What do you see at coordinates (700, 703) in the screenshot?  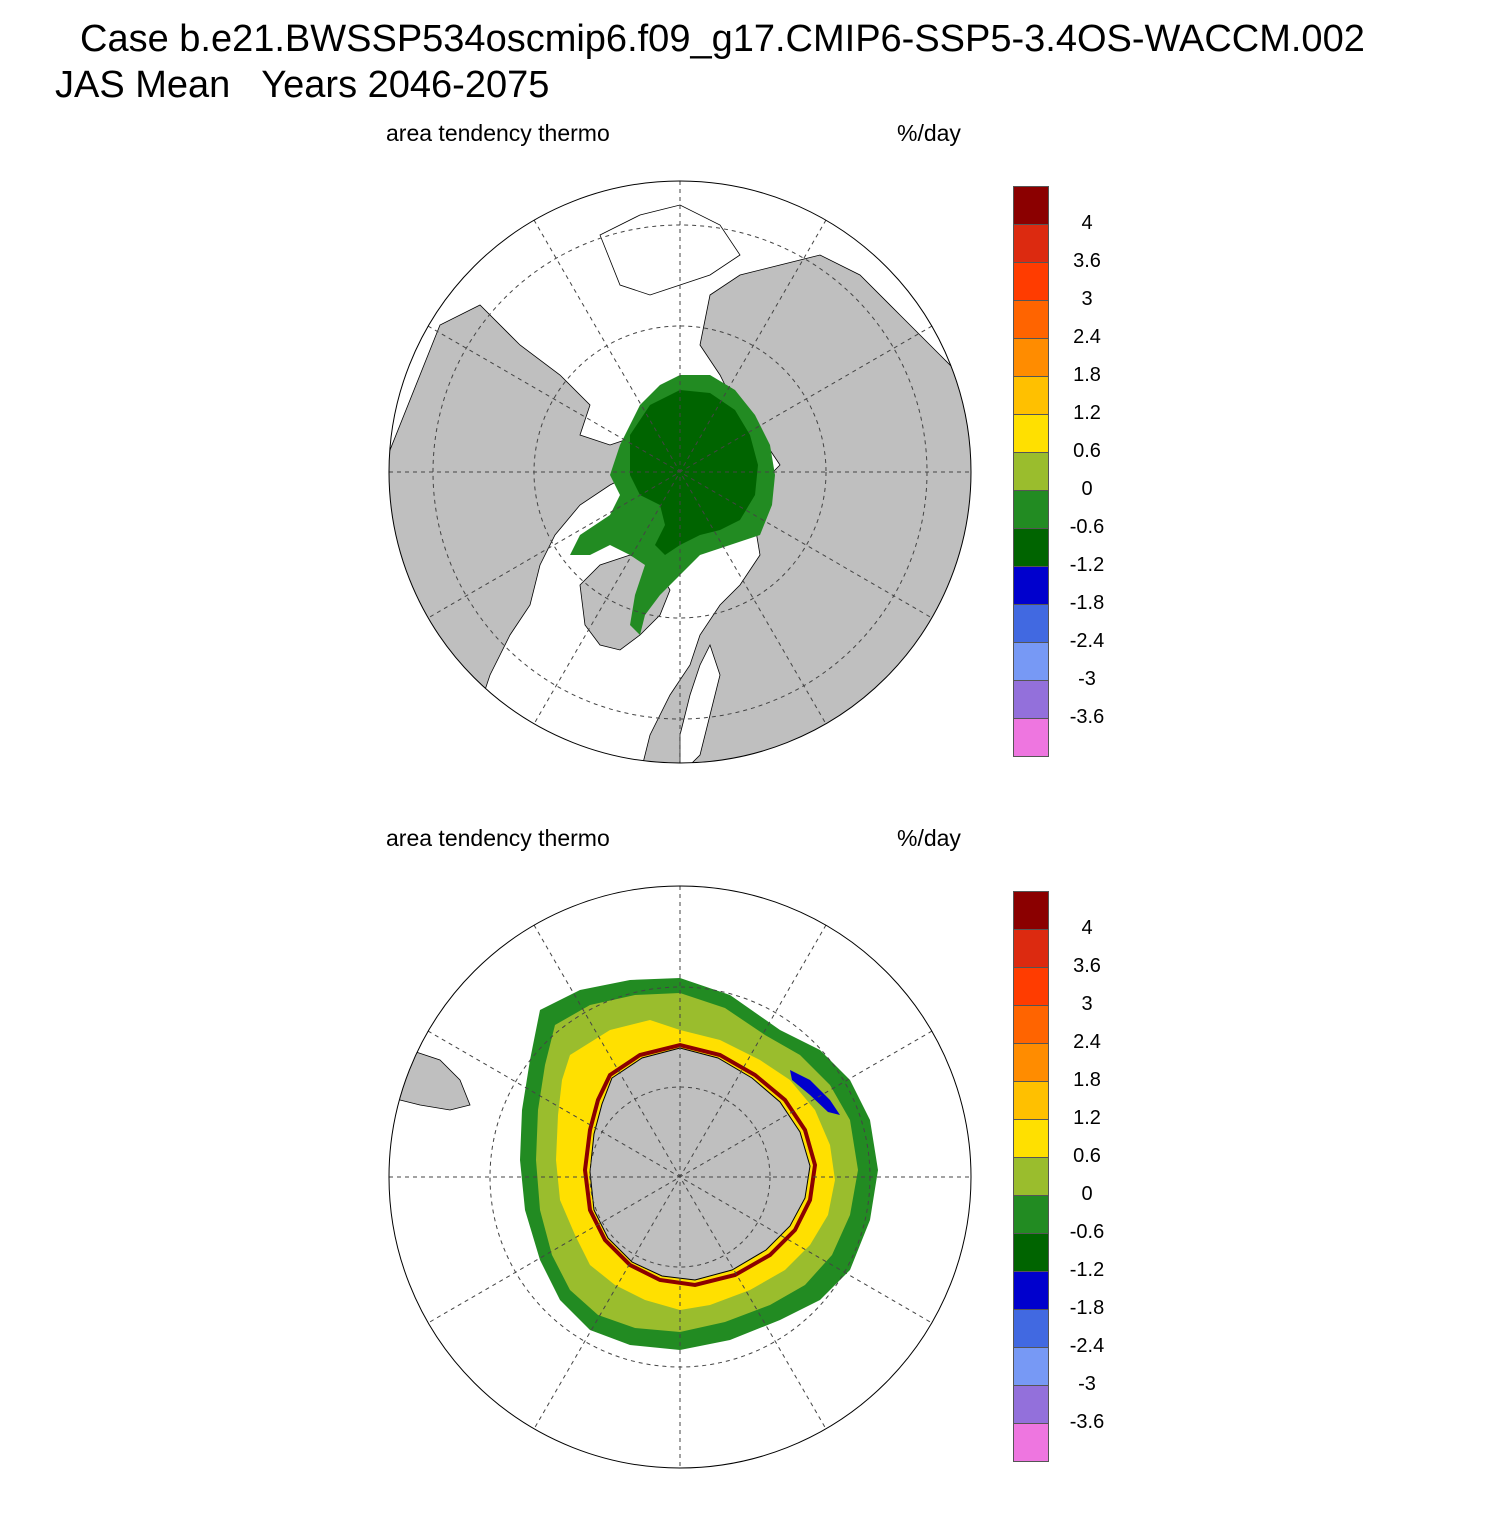 I see `scandinavia-white-gap` at bounding box center [700, 703].